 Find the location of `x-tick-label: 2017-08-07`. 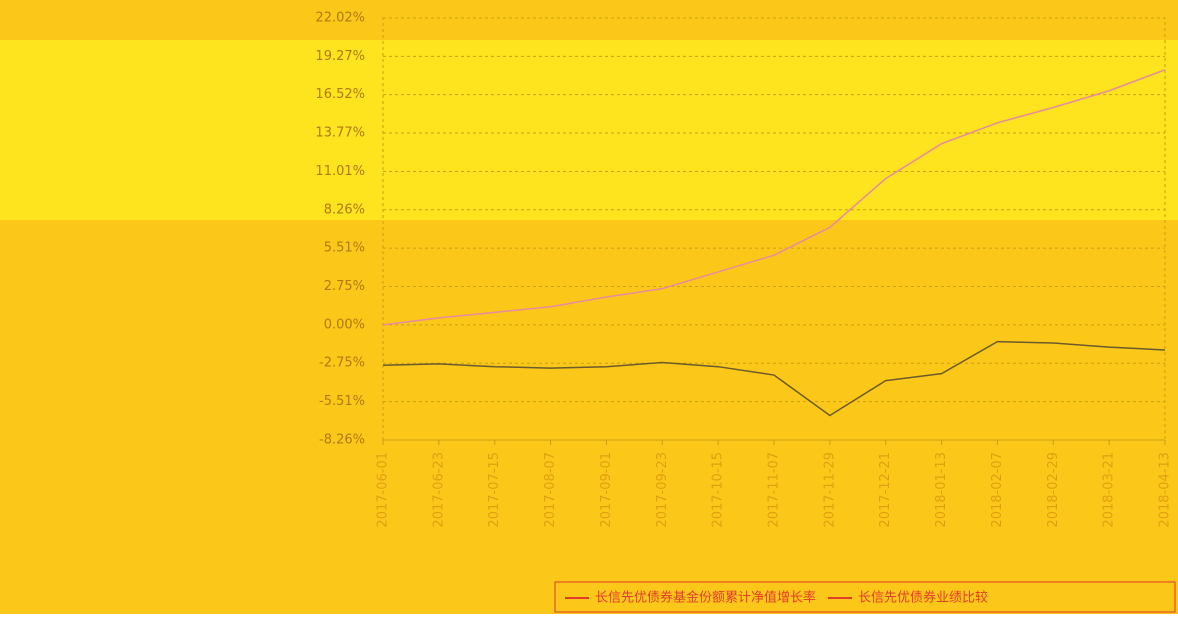

x-tick-label: 2017-08-07 is located at coordinates (550, 490).